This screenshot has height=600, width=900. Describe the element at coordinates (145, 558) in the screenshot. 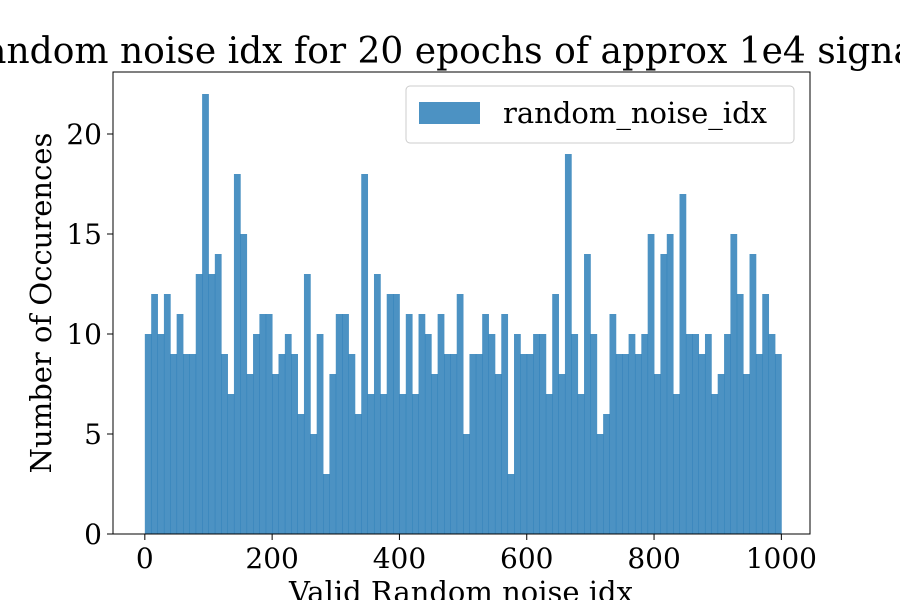

I see `x-tick-label: 0` at that location.